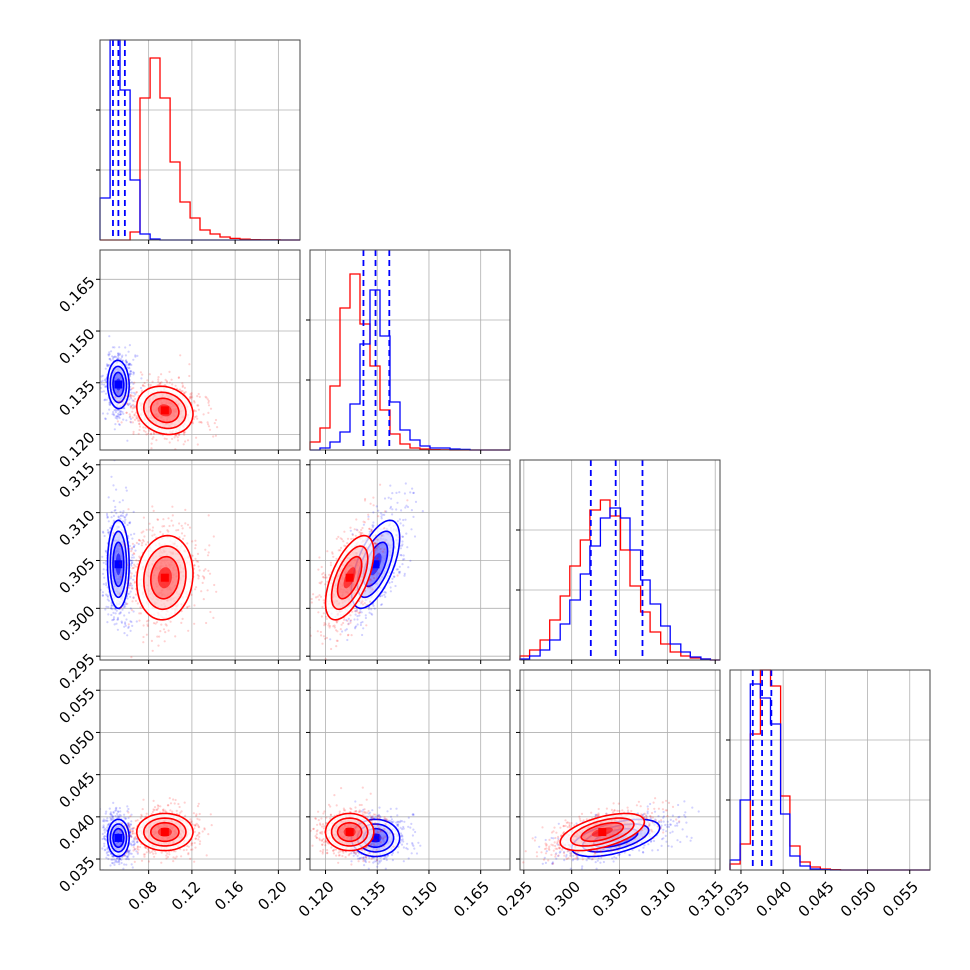 The image size is (970, 970). What do you see at coordinates (471, 899) in the screenshot?
I see `x-tick-label: 0.165` at bounding box center [471, 899].